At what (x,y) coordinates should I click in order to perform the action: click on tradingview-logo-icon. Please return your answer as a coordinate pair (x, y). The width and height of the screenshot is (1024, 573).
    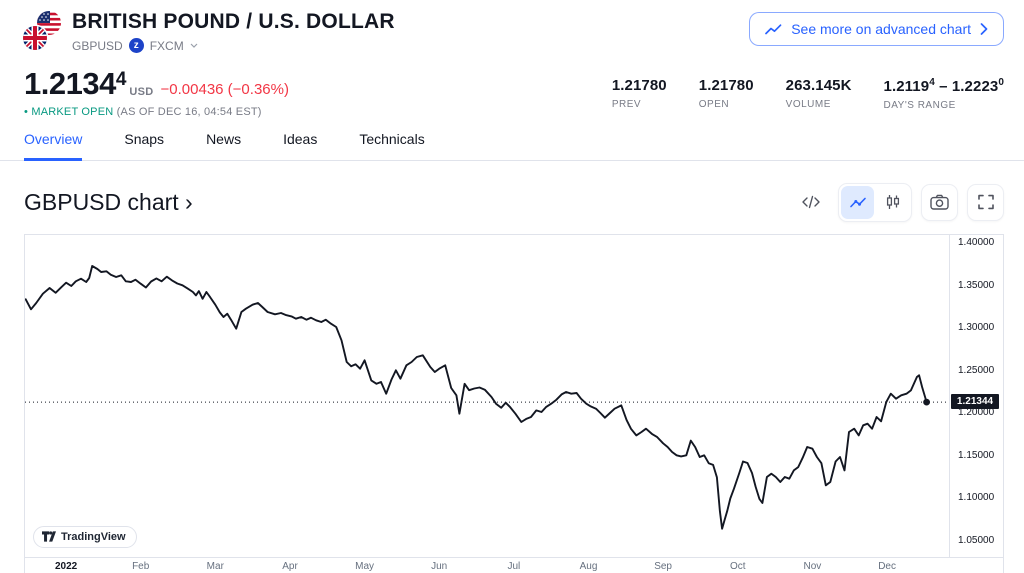
    Looking at the image, I should click on (49, 536).